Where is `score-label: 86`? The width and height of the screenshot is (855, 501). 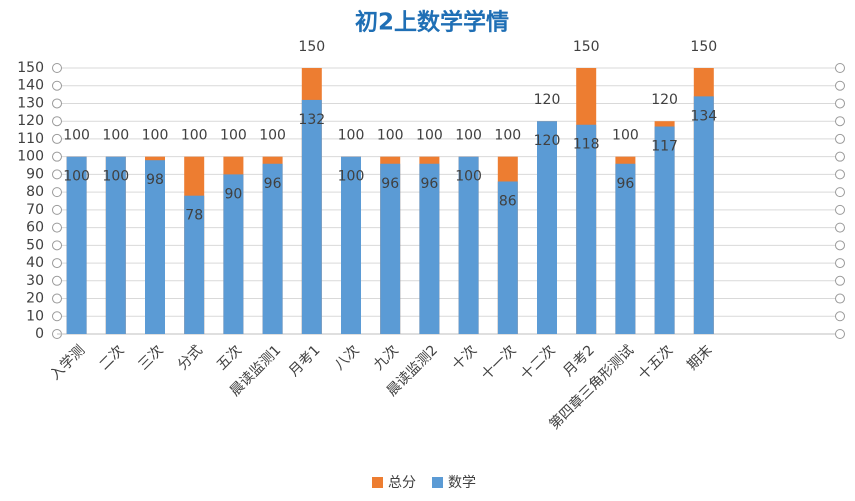
score-label: 86 is located at coordinates (508, 201).